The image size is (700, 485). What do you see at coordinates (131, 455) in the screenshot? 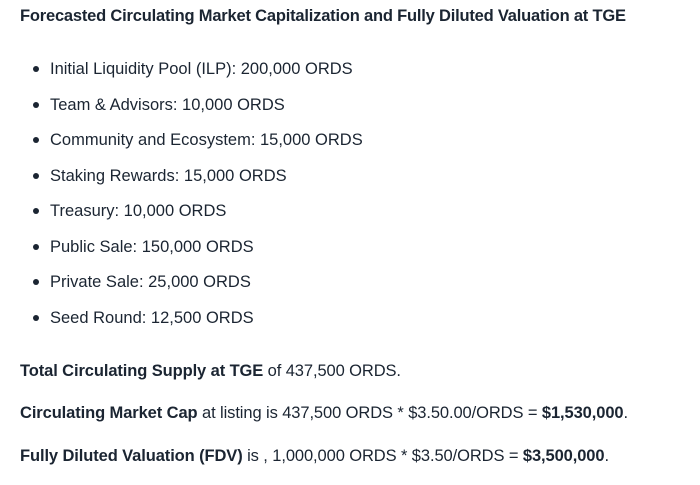
I see `fdv-label: Fully Diluted Valuation (FDV)` at bounding box center [131, 455].